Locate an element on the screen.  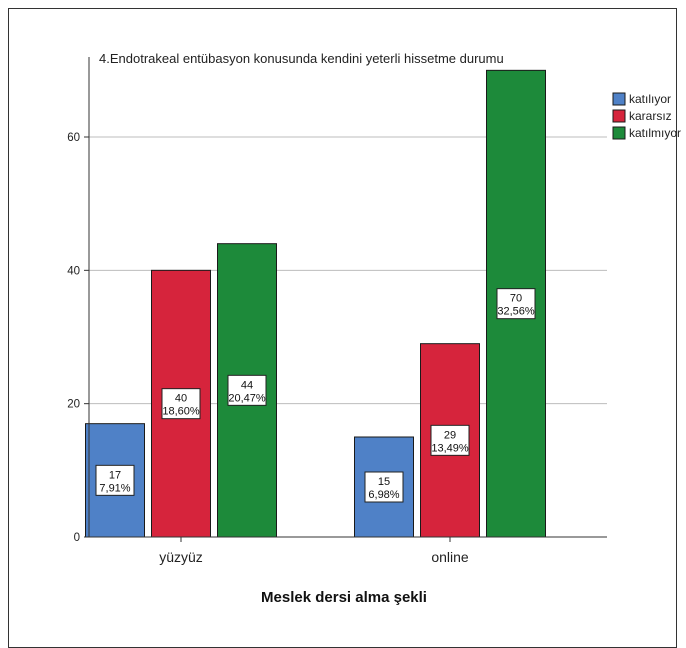
data-label-count: 29 is located at coordinates (450, 435).